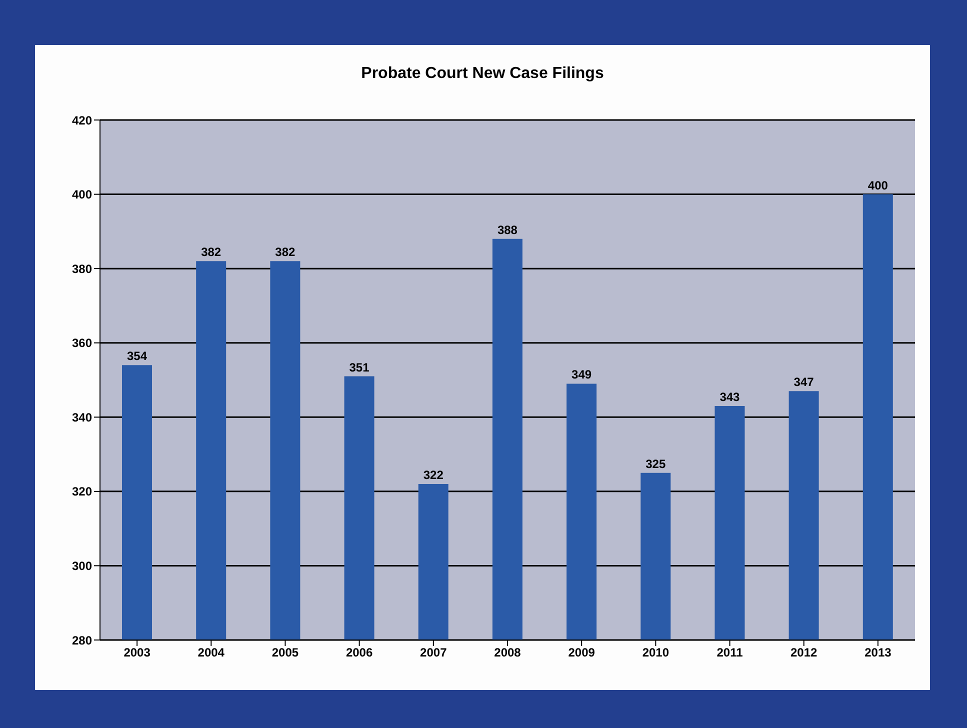 This screenshot has width=967, height=728. I want to click on y-tick-label: 320, so click(82, 491).